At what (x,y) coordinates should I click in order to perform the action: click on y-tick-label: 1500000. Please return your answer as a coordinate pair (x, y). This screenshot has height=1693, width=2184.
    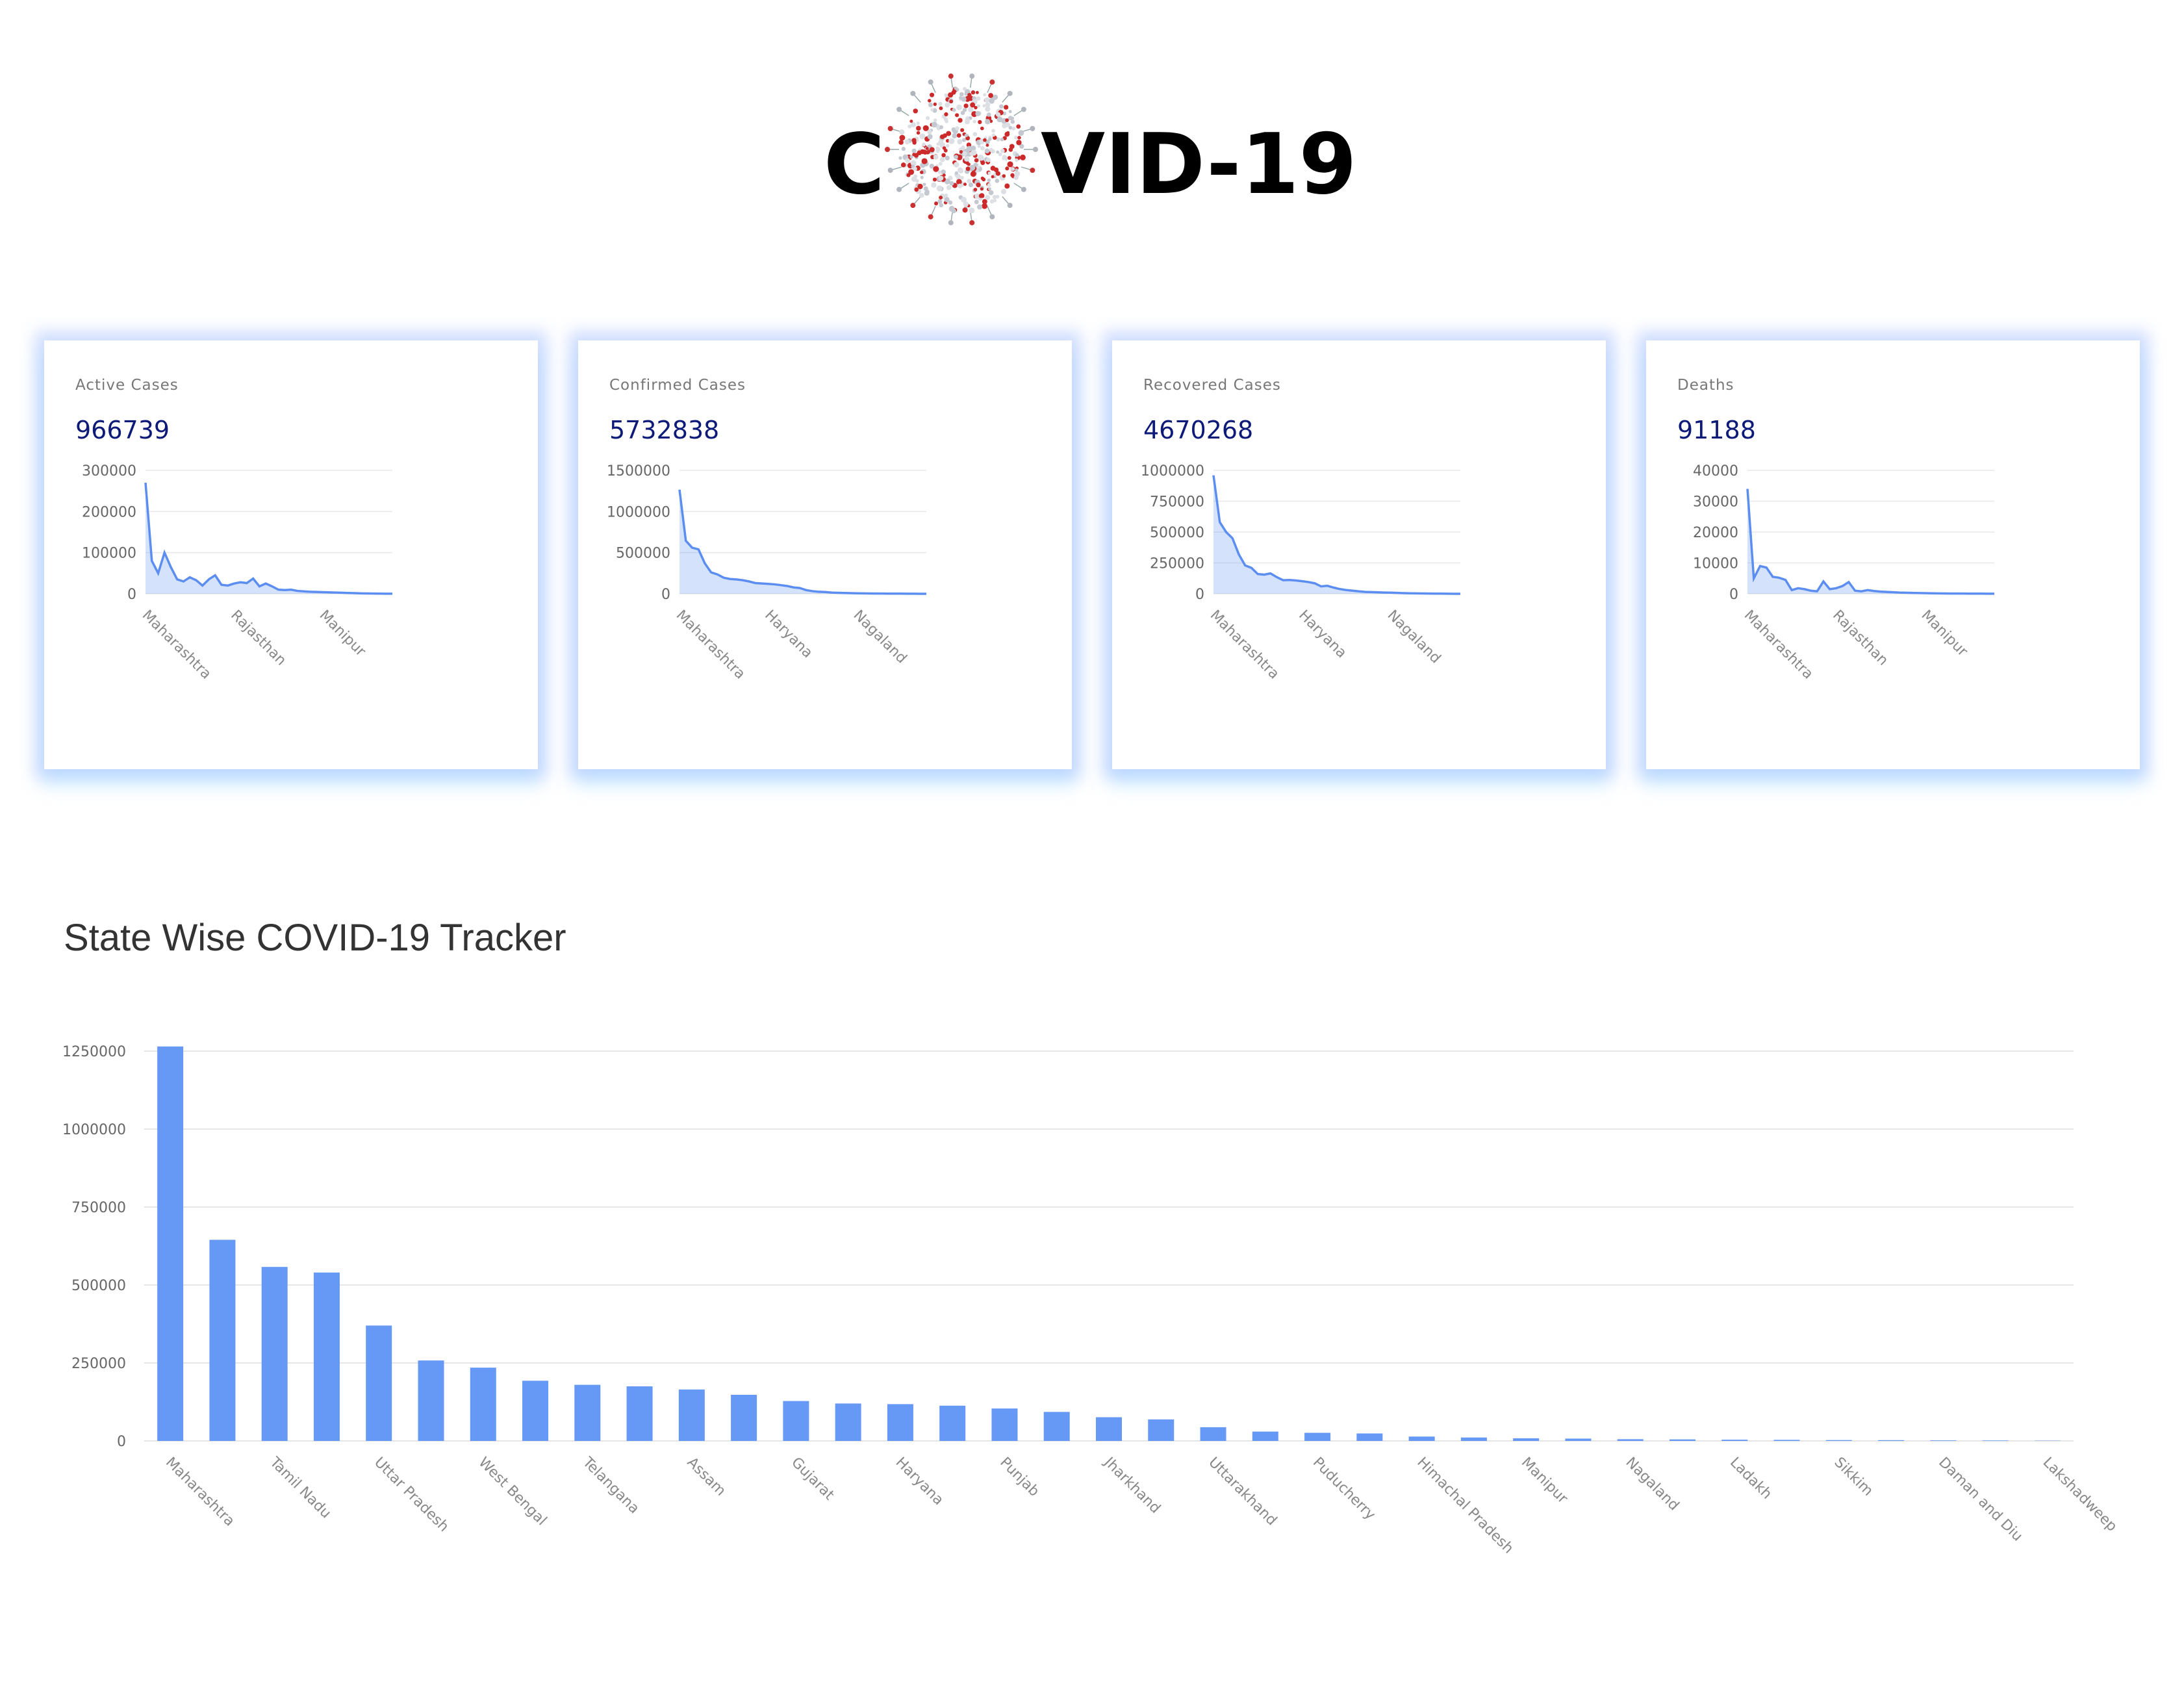
    Looking at the image, I should click on (639, 471).